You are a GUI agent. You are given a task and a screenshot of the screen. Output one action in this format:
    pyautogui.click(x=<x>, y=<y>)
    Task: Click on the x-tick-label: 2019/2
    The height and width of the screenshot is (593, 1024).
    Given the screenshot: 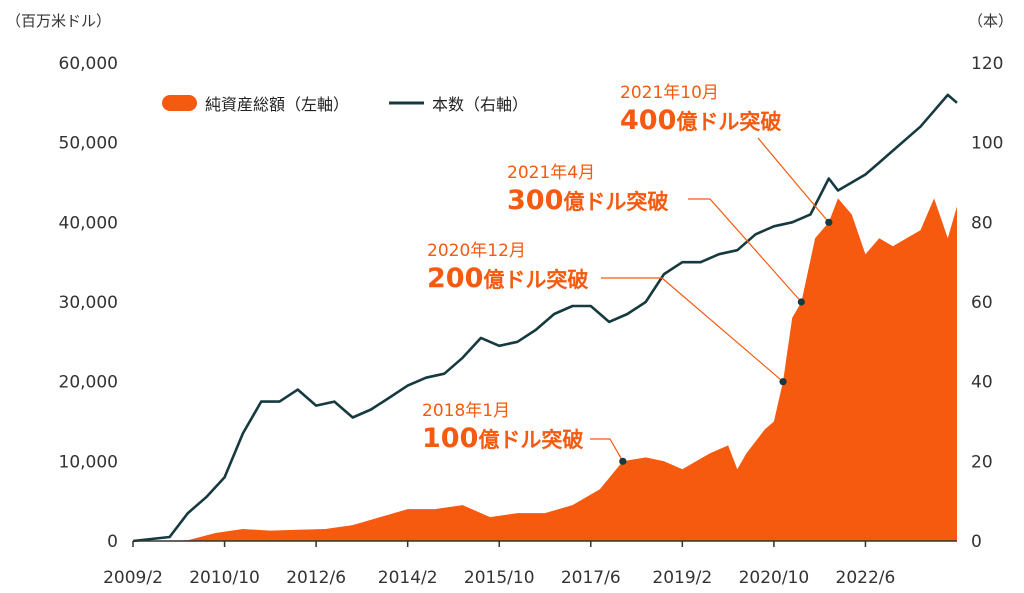 What is the action you would take?
    pyautogui.click(x=682, y=578)
    